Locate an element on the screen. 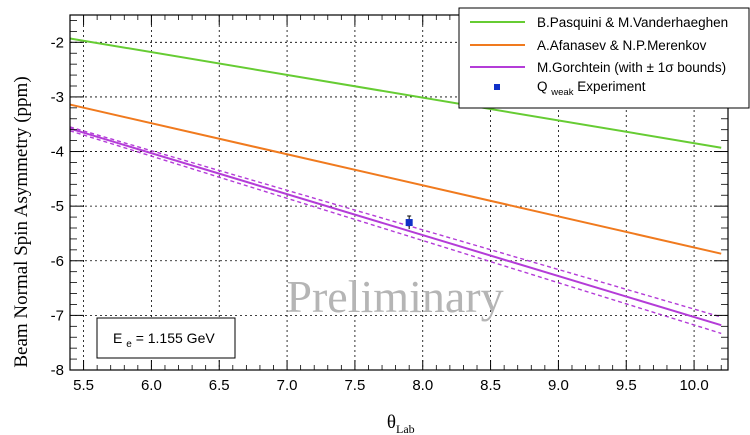 The height and width of the screenshot is (435, 750). x-axis-title: θ is located at coordinates (391, 422).